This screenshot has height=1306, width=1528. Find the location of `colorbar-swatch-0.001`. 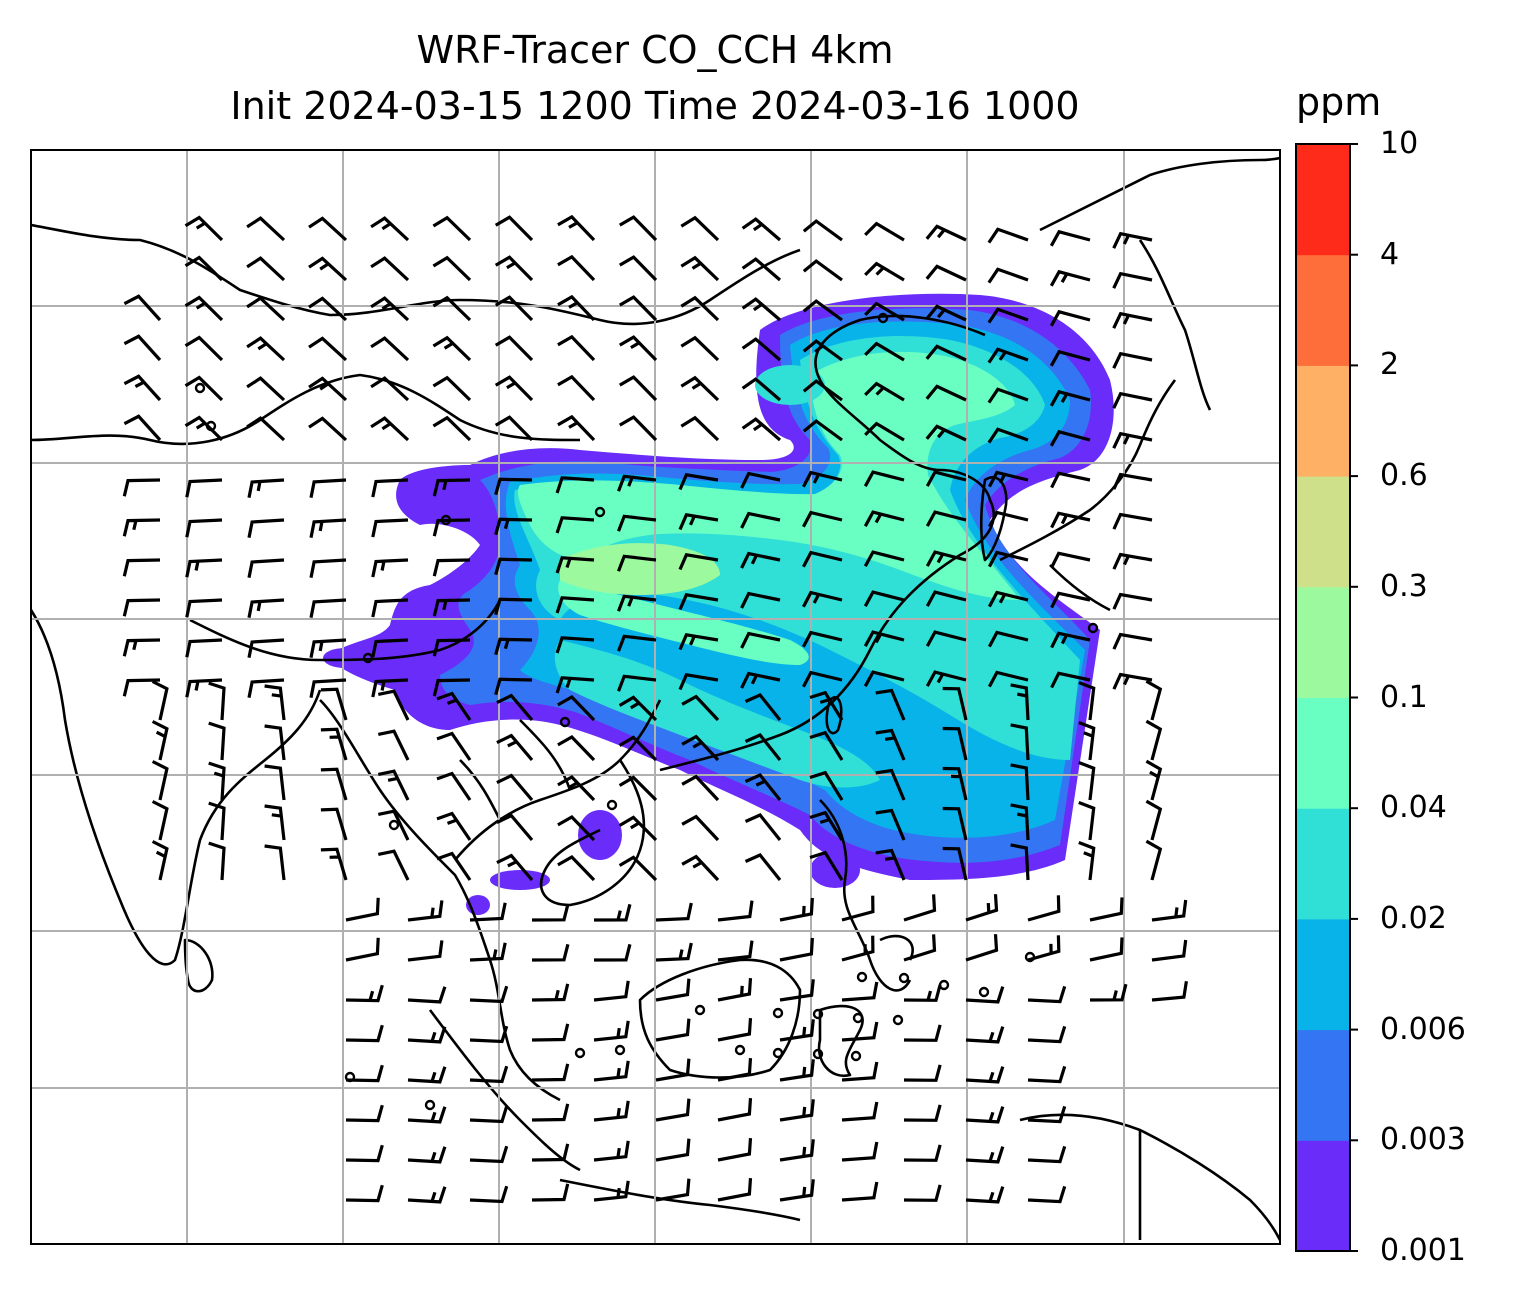

colorbar-swatch-0.001 is located at coordinates (1323, 1196).